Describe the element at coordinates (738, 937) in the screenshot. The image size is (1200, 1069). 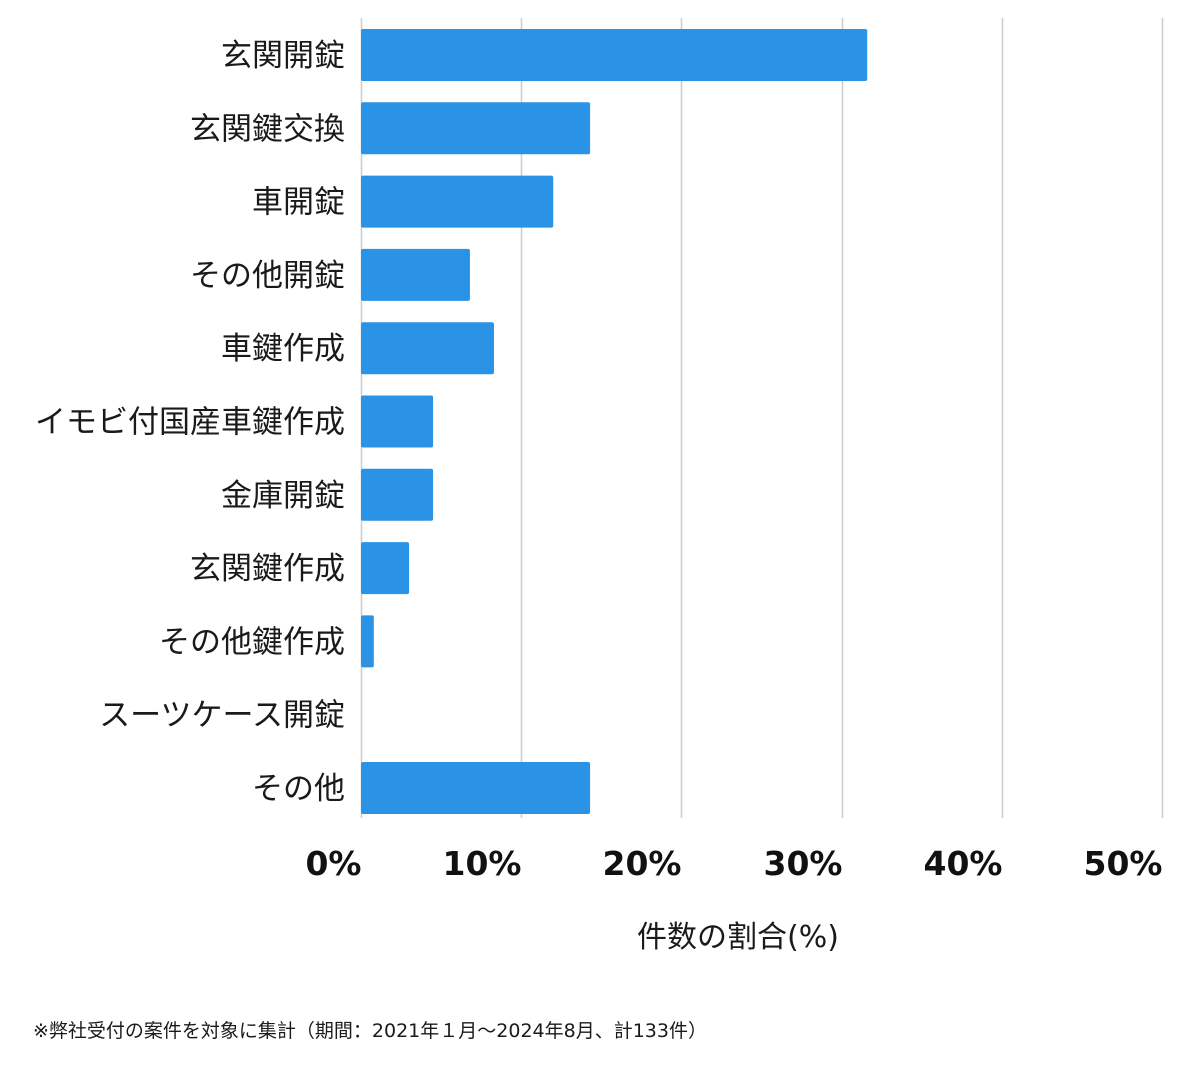
I see `x-axis-title: 件数の割合(%)` at that location.